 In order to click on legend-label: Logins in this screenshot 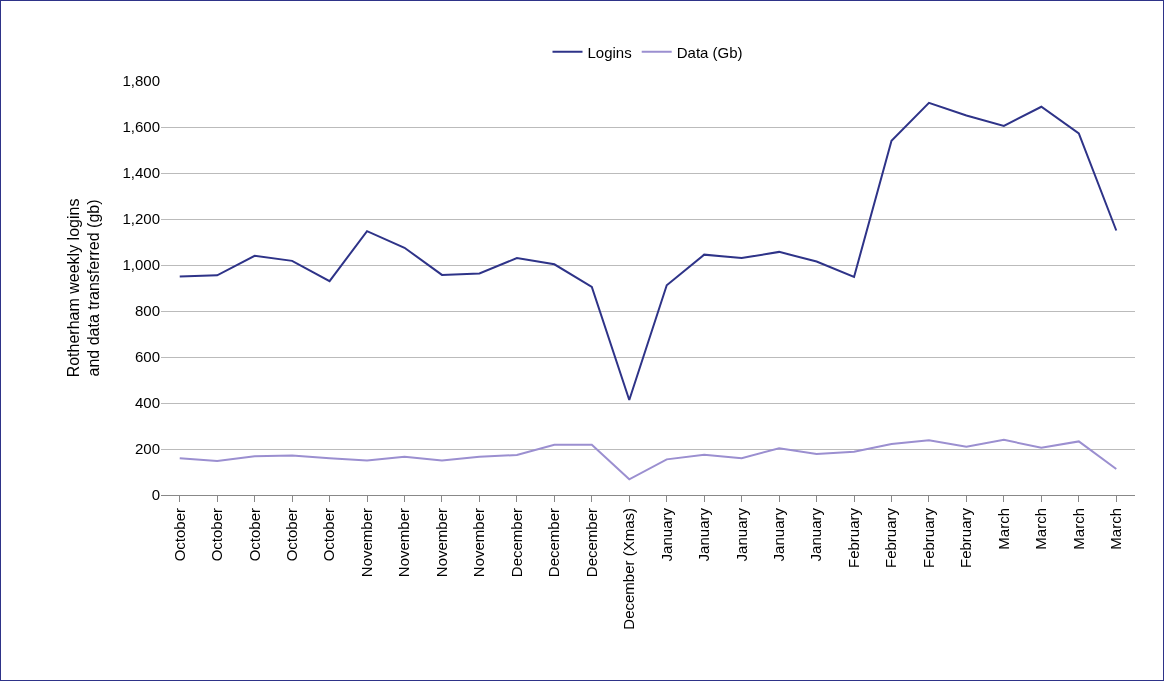, I will do `click(609, 52)`.